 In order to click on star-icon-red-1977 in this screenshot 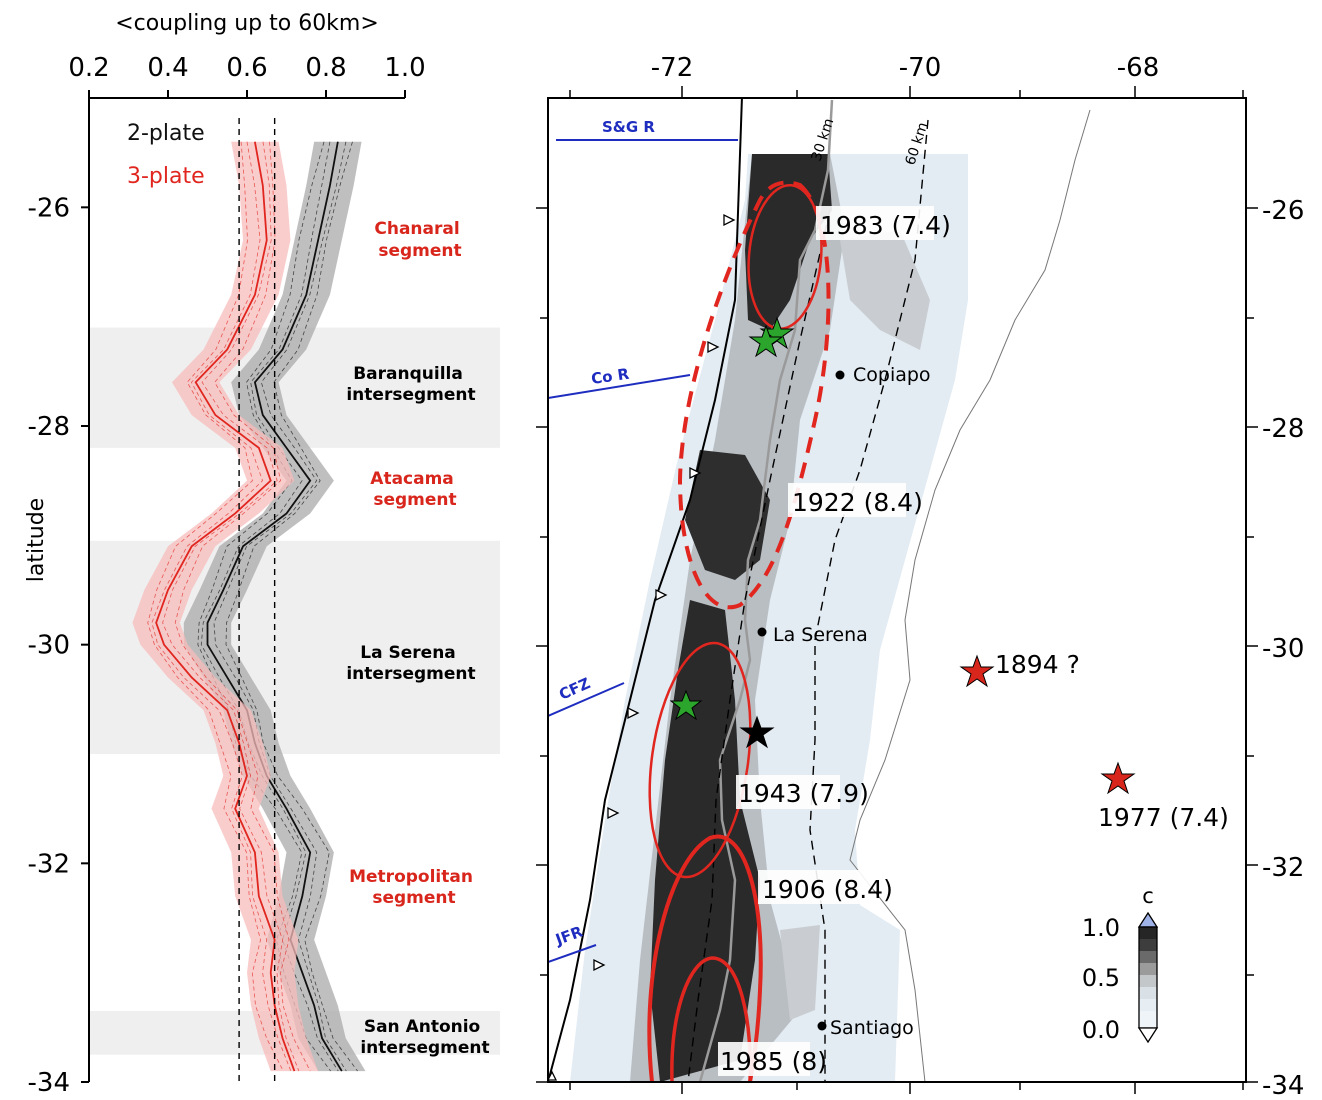, I will do `click(1118, 778)`.